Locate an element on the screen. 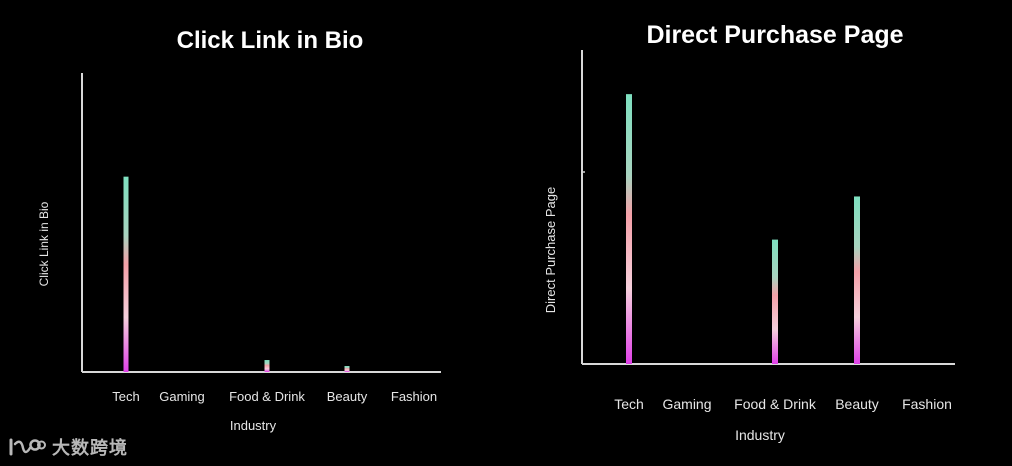 Image resolution: width=1012 pixels, height=466 pixels. watermark-logo-icon is located at coordinates (27, 447).